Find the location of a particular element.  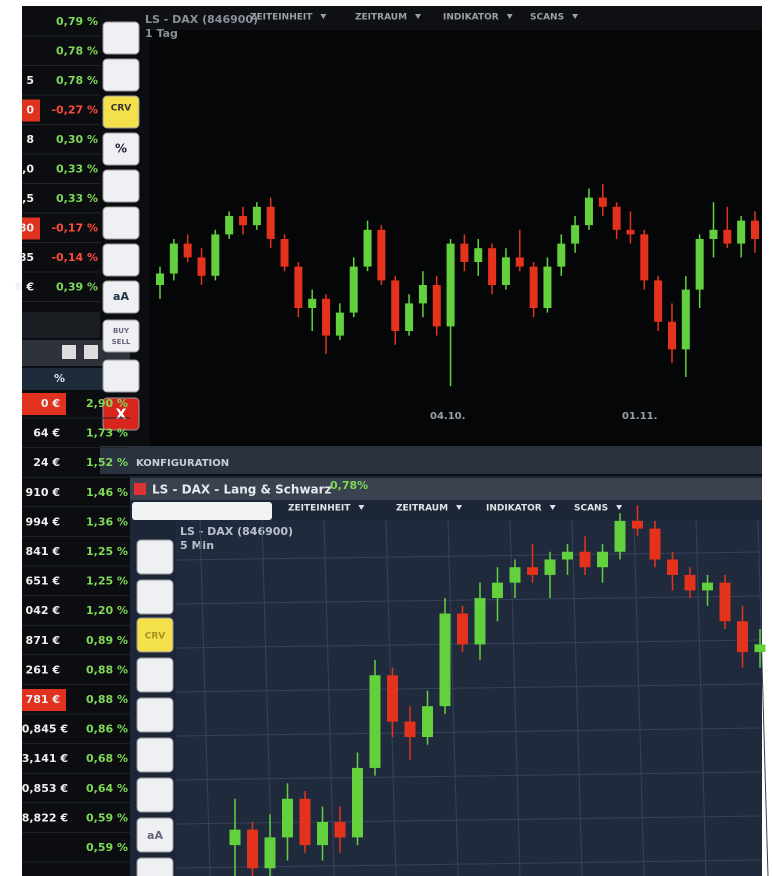

window-title: LS - DAX - Lang & Schwarz is located at coordinates (242, 490).